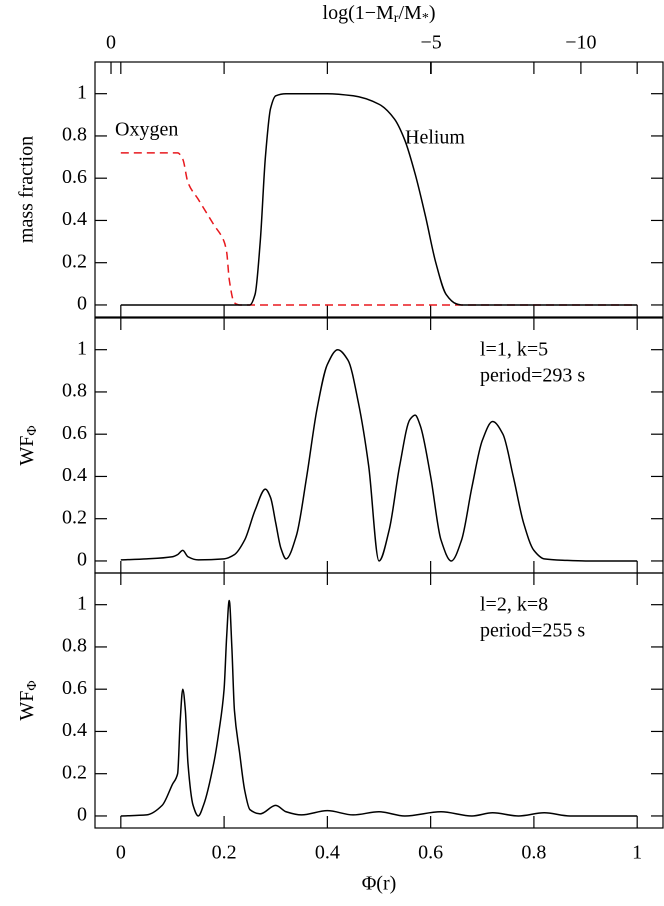 The height and width of the screenshot is (906, 664). What do you see at coordinates (432, 13) in the screenshot?
I see `x2-label-part: )` at bounding box center [432, 13].